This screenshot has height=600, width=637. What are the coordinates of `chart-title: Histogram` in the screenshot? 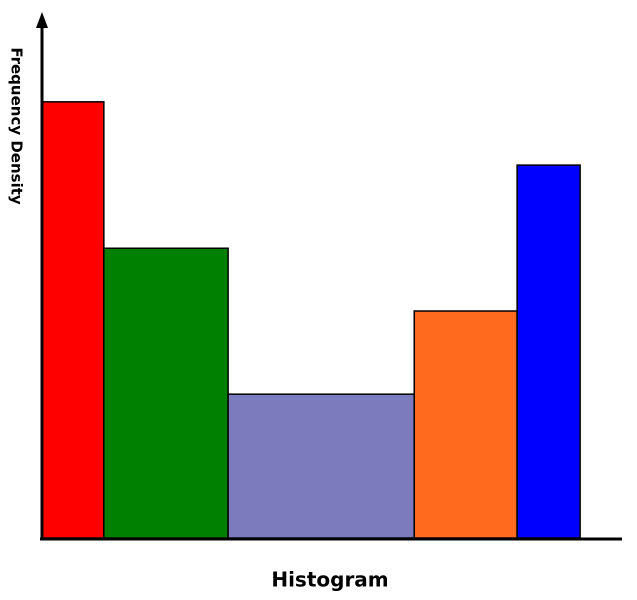 It's located at (329, 580).